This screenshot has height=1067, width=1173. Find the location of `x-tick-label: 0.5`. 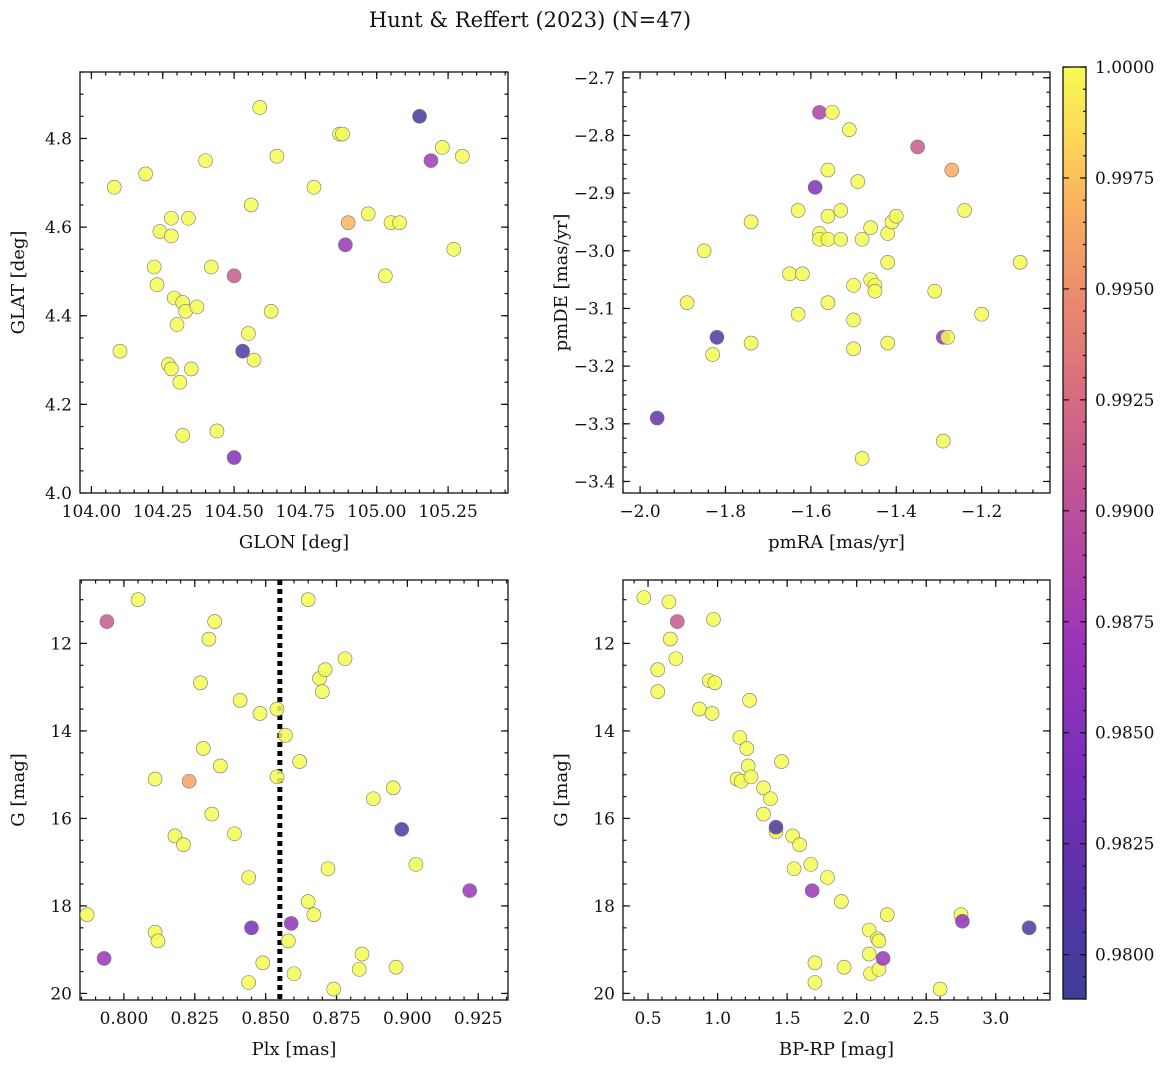

x-tick-label: 0.5 is located at coordinates (648, 1019).